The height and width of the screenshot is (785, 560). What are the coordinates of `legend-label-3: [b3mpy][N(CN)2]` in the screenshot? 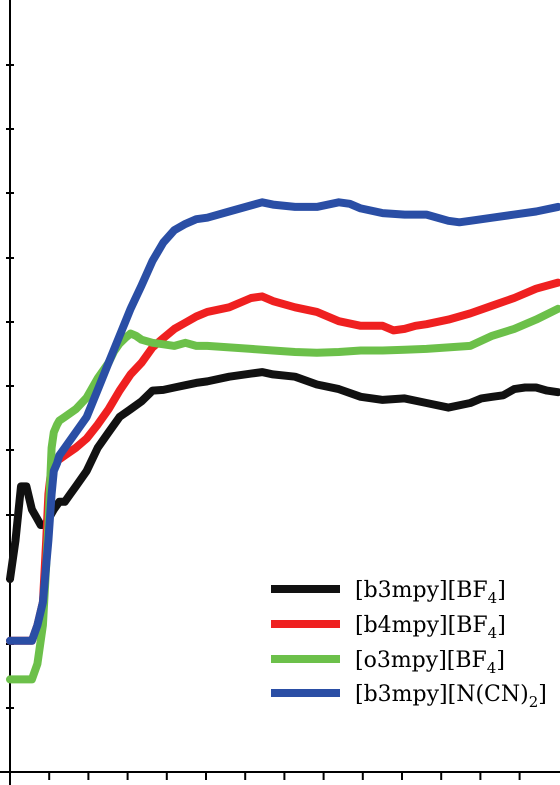 It's located at (451, 696).